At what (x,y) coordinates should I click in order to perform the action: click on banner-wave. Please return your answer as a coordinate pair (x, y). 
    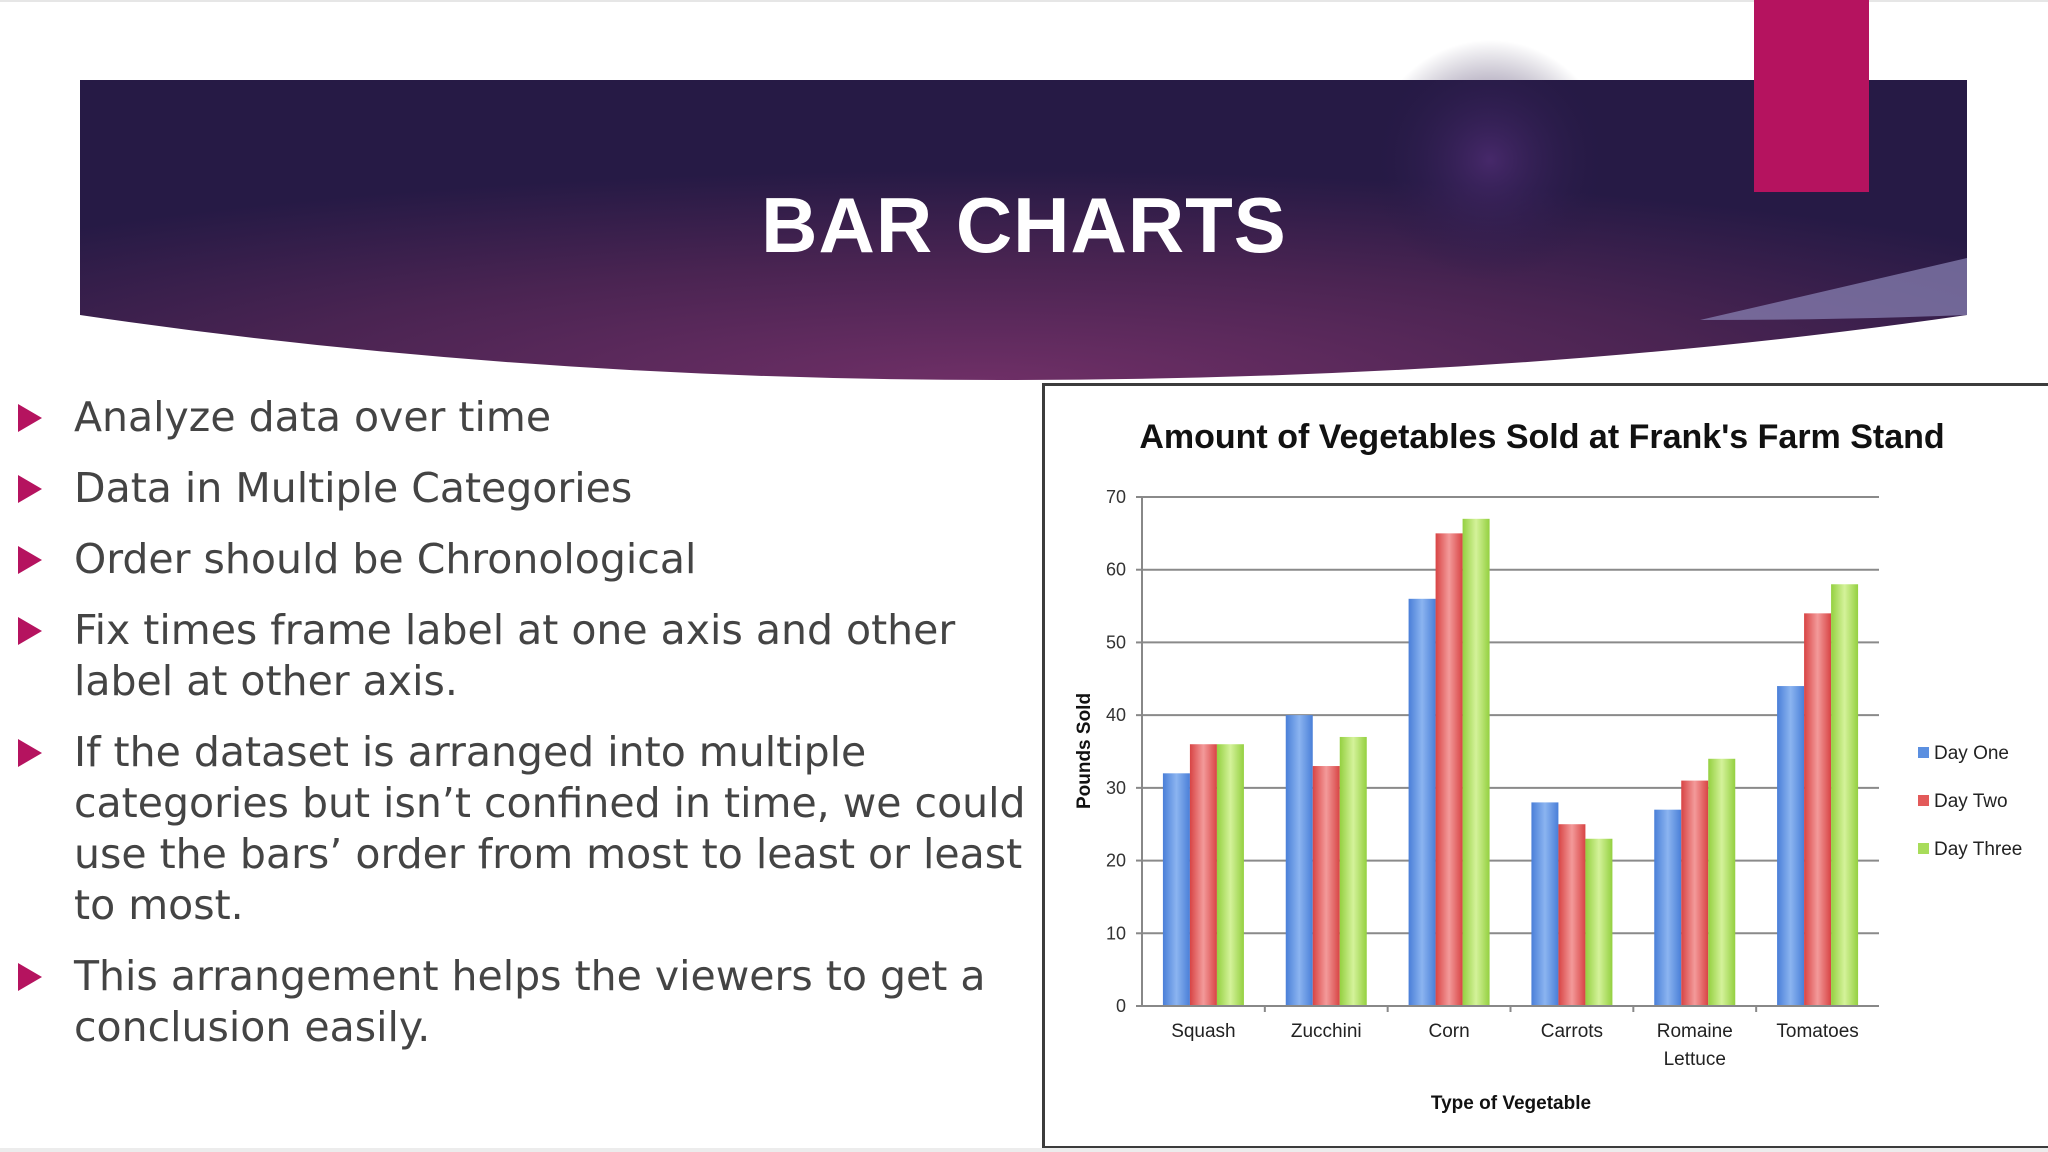
    Looking at the image, I should click on (1833, 289).